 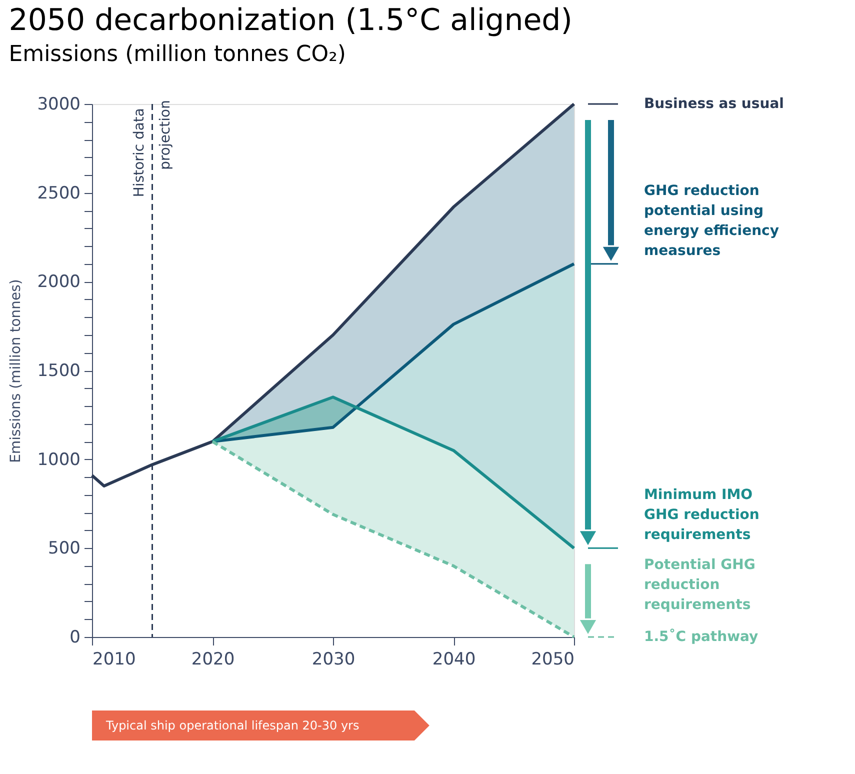 What do you see at coordinates (232, 725) in the screenshot?
I see `text: Typical ship operational lifespan 20-30 yrs` at bounding box center [232, 725].